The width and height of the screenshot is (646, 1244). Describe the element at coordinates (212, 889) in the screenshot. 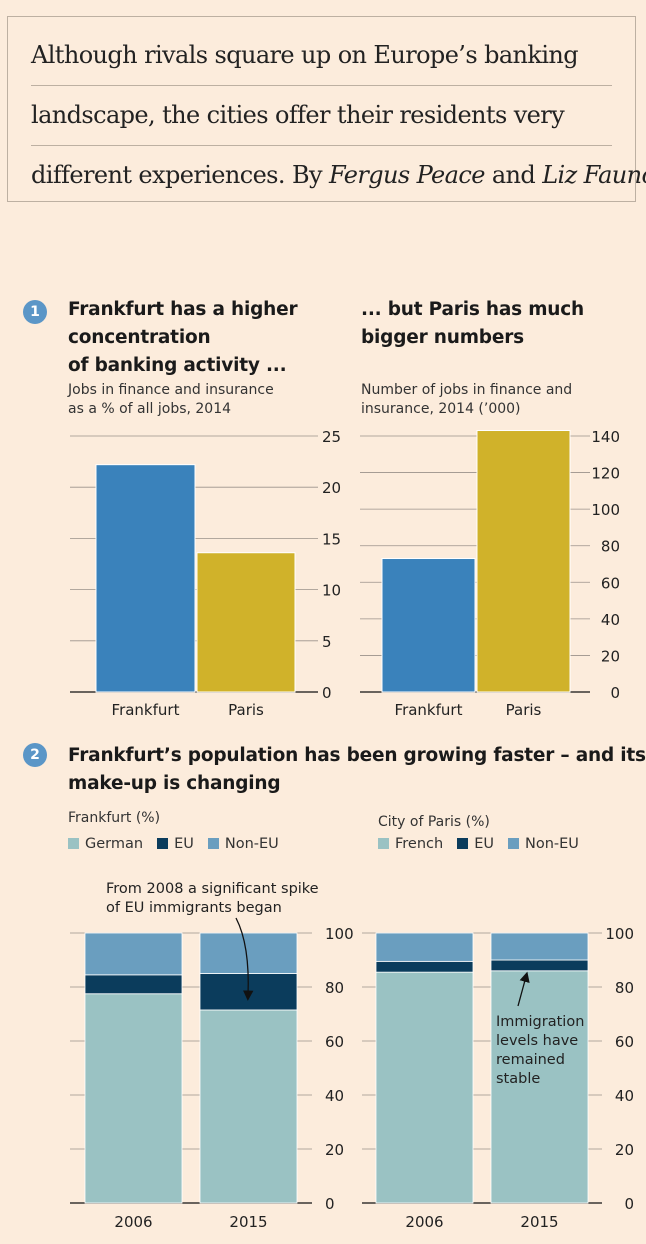

I see `annotation-text: From 2008 a significant spike` at that location.